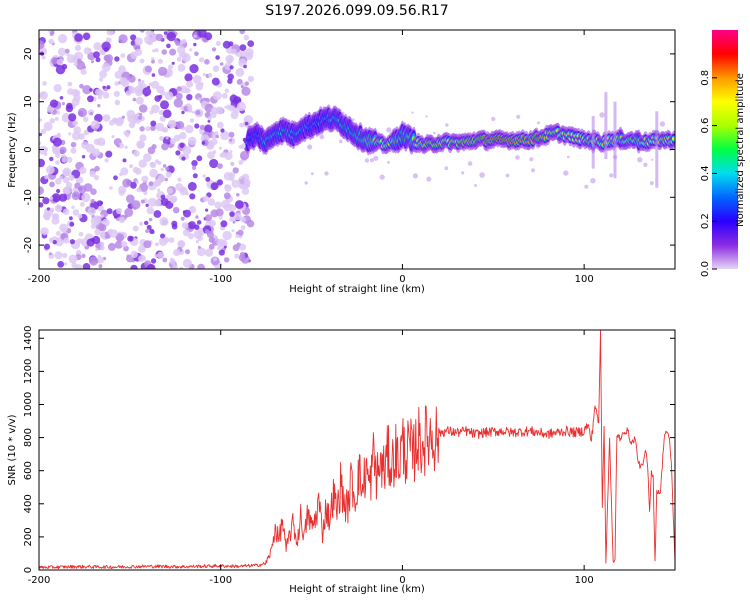 This screenshot has height=600, width=750. Describe the element at coordinates (705, 78) in the screenshot. I see `colorbar-tick-label: 0.8` at that location.